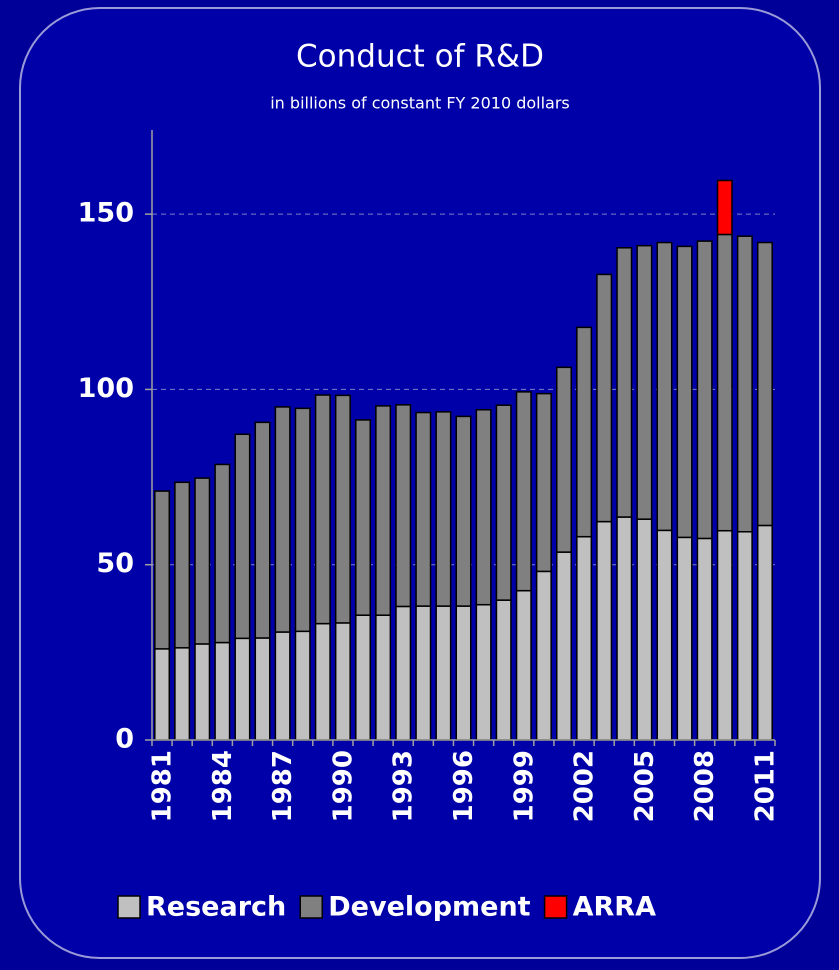 The width and height of the screenshot is (839, 970). Describe the element at coordinates (585, 786) in the screenshot. I see `x-tick-label: 2002` at that location.